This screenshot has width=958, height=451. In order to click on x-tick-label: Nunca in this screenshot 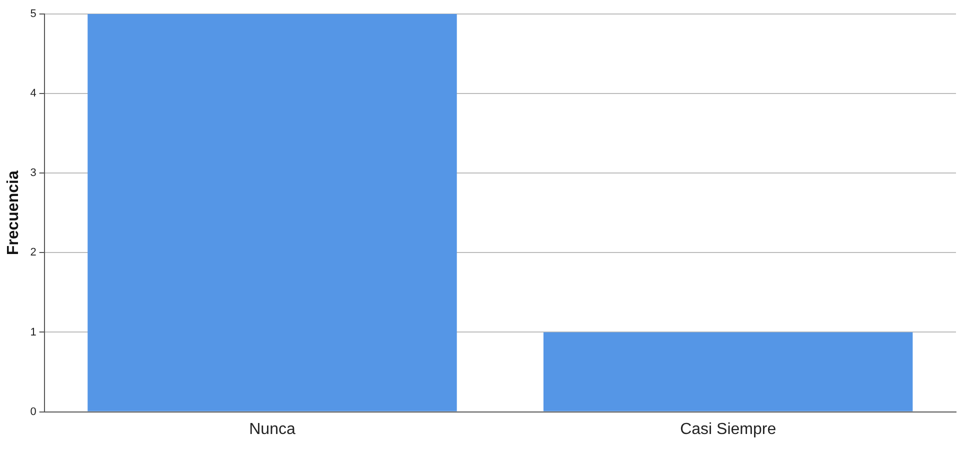, I will do `click(272, 429)`.